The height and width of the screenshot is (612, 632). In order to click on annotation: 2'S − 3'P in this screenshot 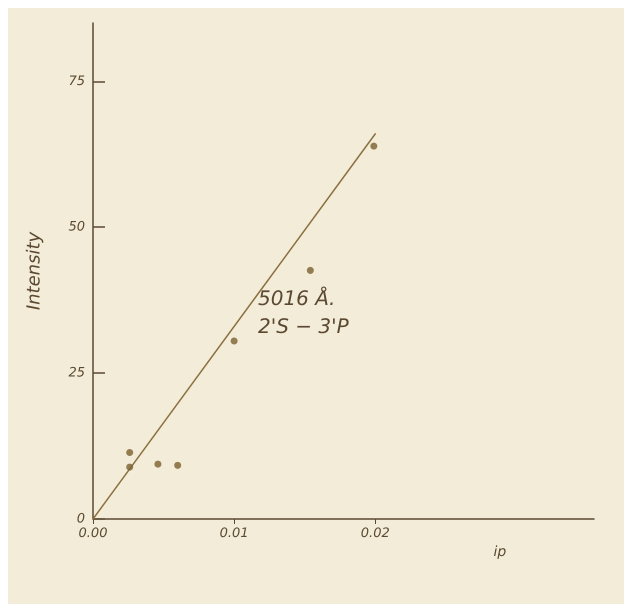, I will do `click(304, 326)`.